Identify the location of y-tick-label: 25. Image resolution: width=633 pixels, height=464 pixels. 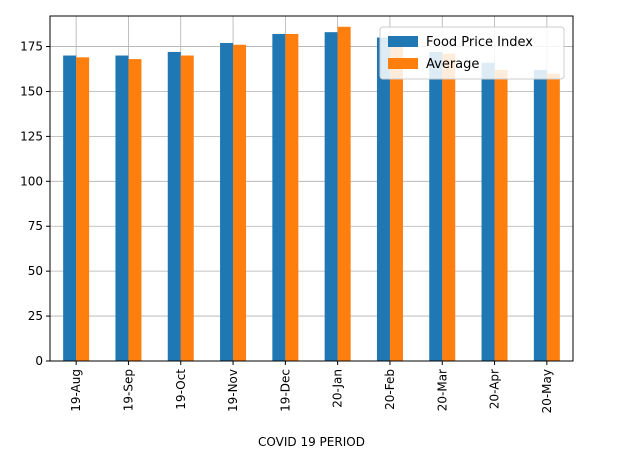
(35, 316).